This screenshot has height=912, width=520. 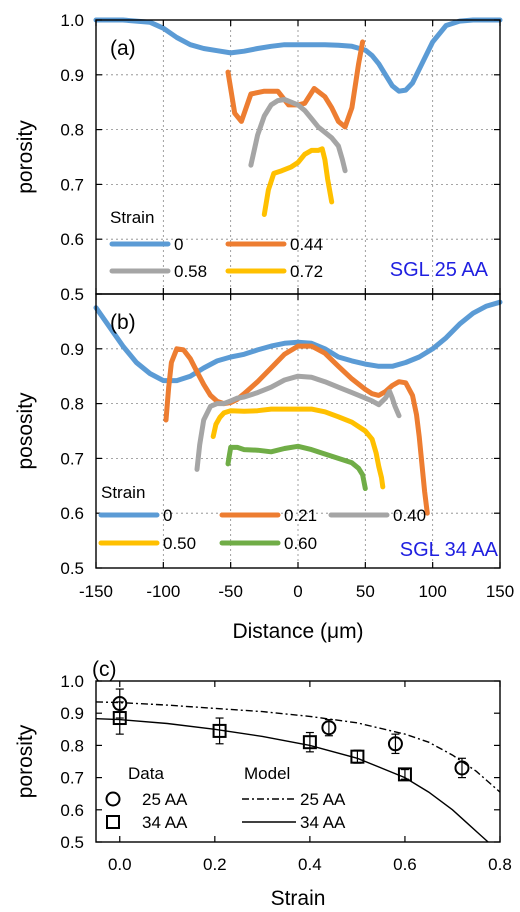 What do you see at coordinates (72, 239) in the screenshot?
I see `panel-a-y-tick-label: 0.6` at bounding box center [72, 239].